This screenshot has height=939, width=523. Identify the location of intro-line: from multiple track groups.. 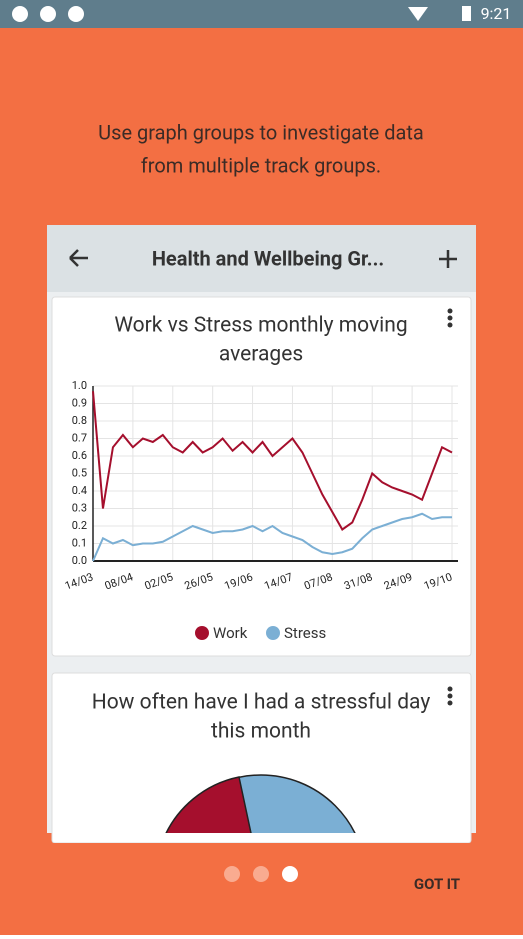
(261, 165).